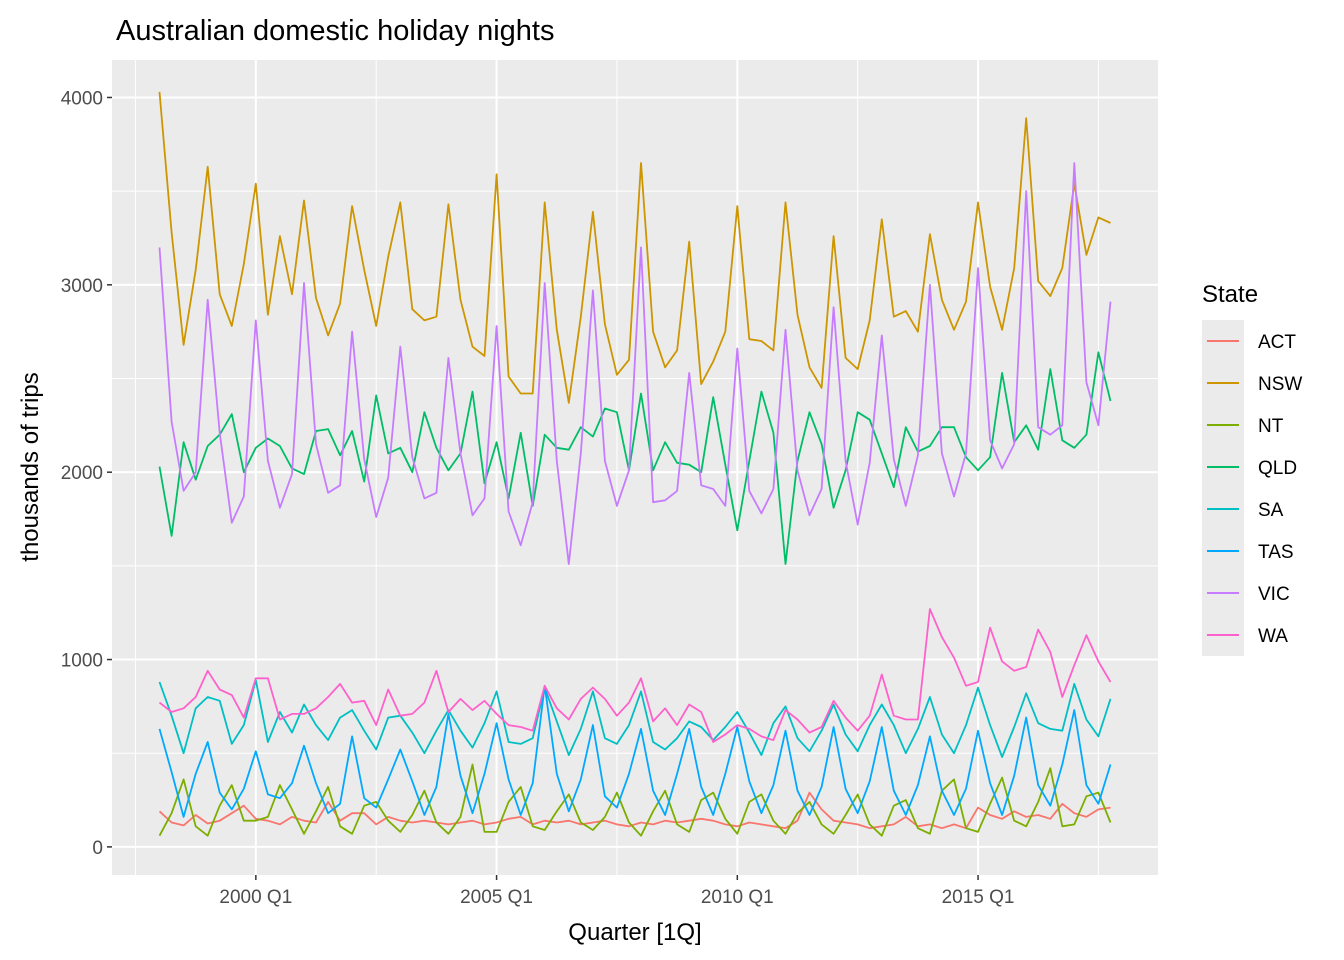 This screenshot has width=1344, height=960. What do you see at coordinates (634, 810) in the screenshot?
I see `series-line-act` at bounding box center [634, 810].